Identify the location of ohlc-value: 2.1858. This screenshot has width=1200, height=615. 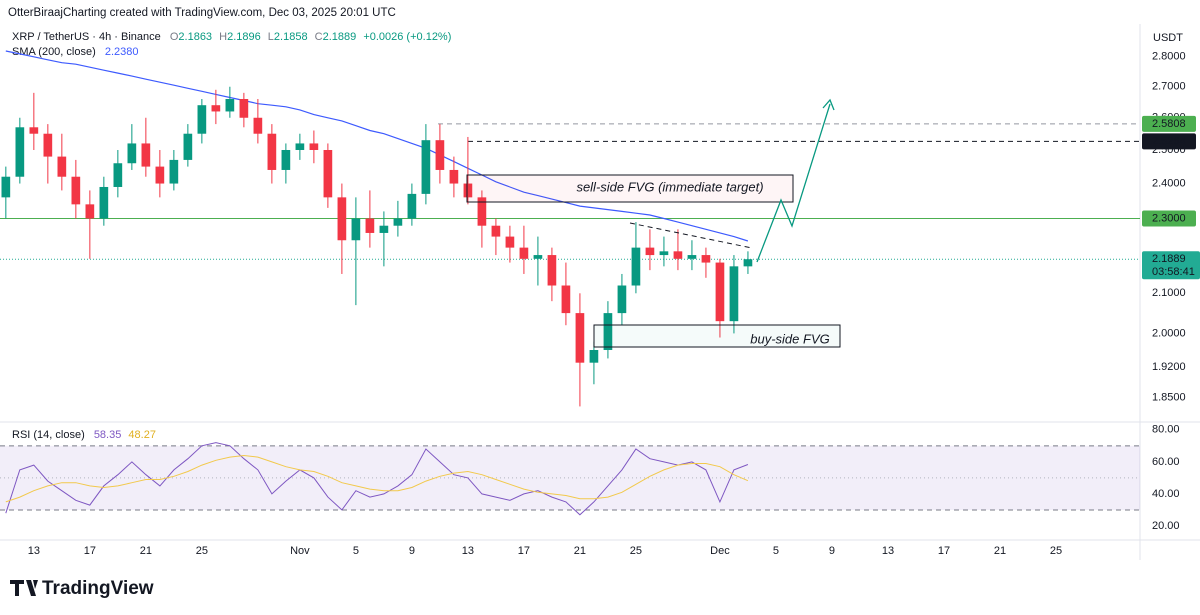
(291, 37).